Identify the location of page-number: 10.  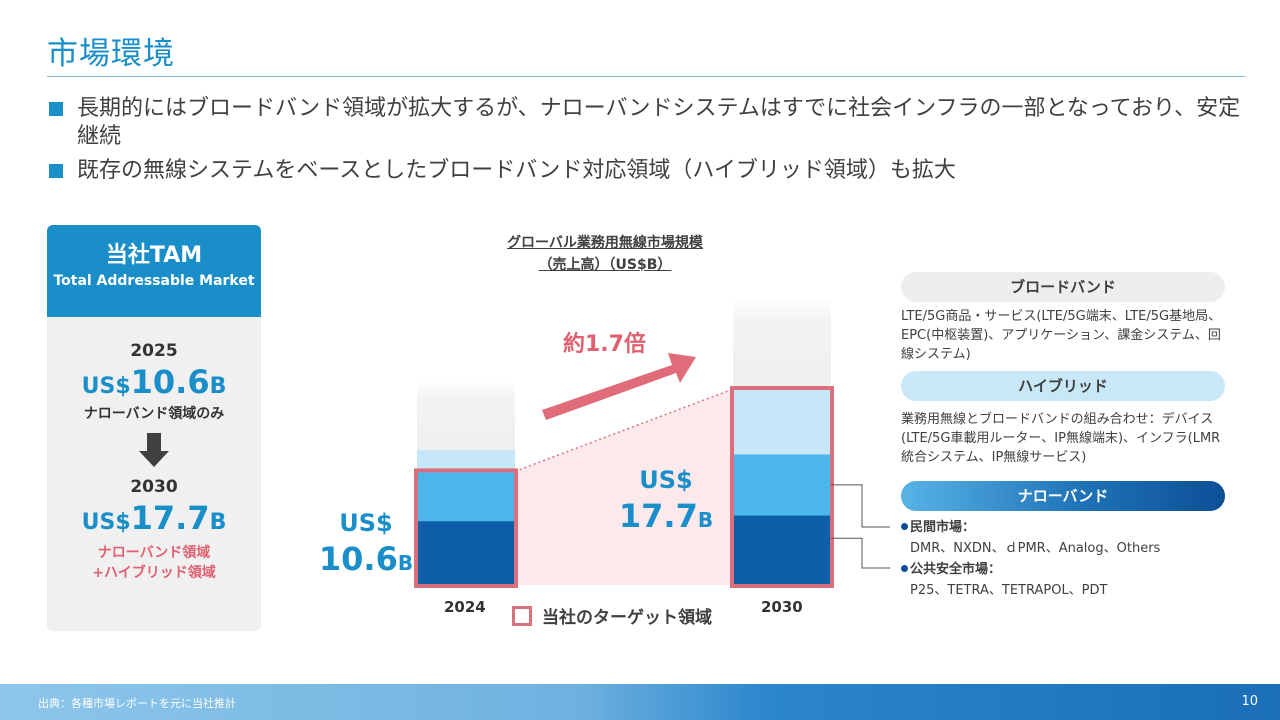
(1249, 701).